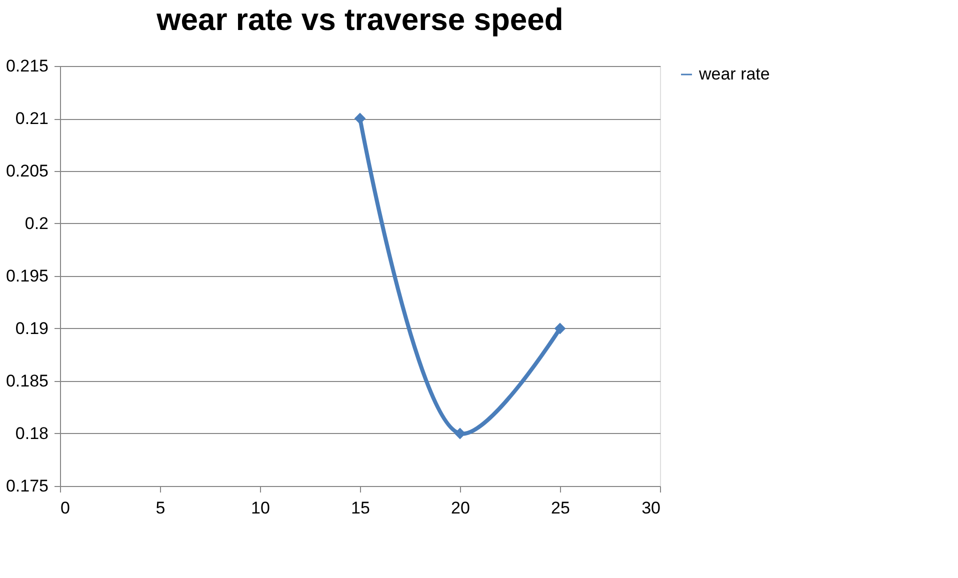 The width and height of the screenshot is (958, 578). I want to click on y-tick-label: 0.19, so click(31, 328).